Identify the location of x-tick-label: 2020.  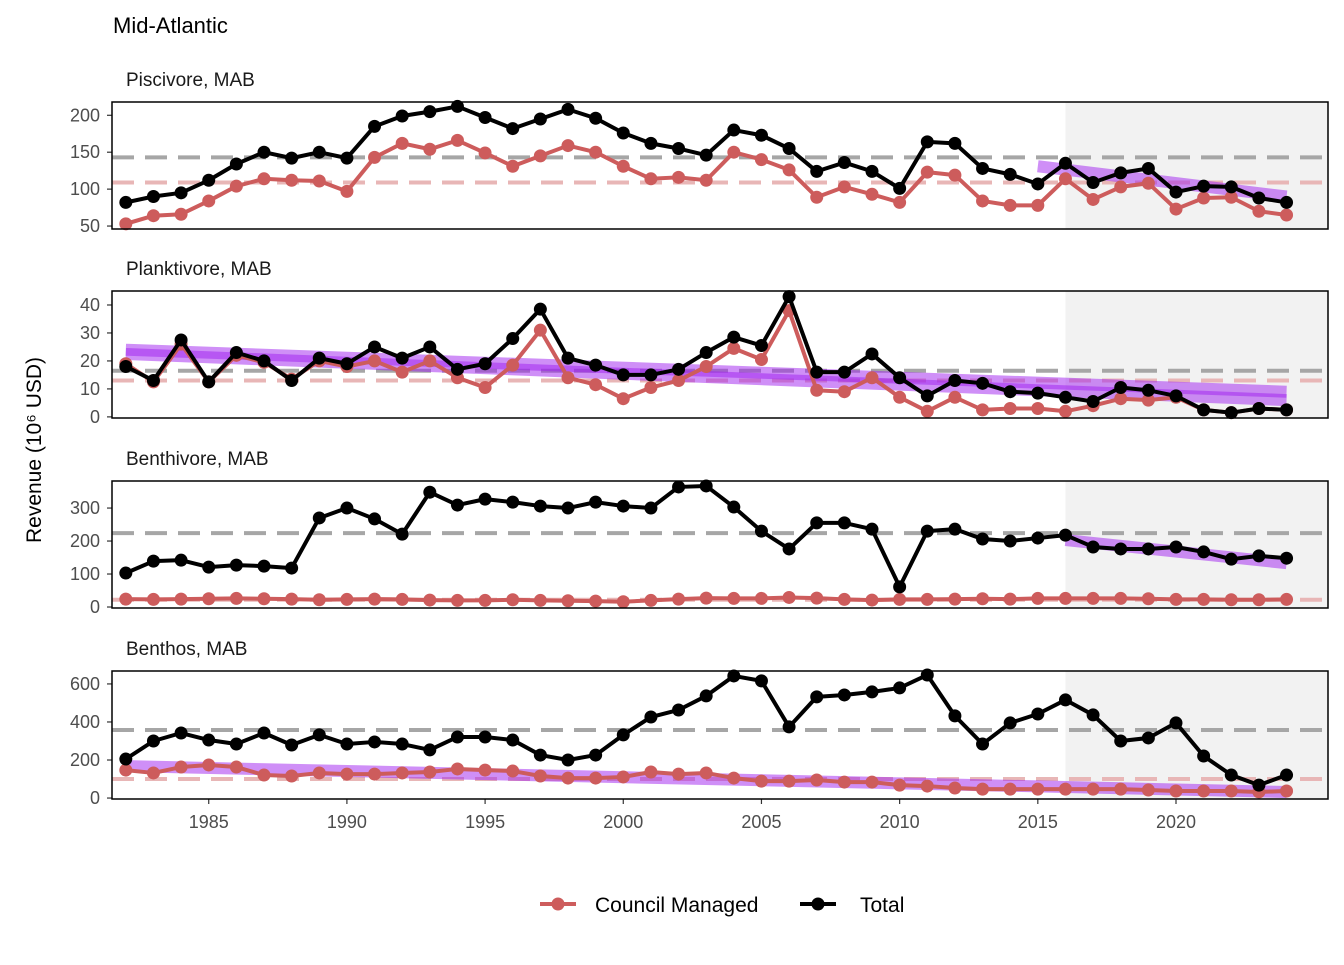
(1176, 822).